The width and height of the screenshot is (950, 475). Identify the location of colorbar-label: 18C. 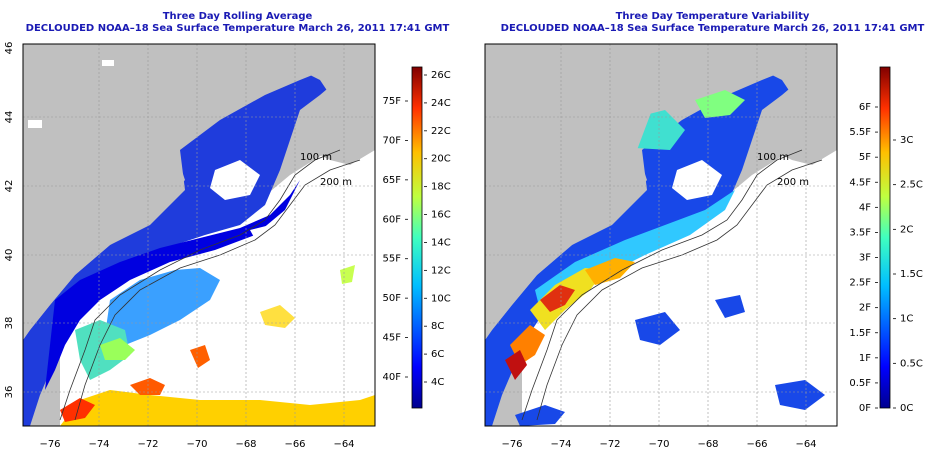
(441, 187).